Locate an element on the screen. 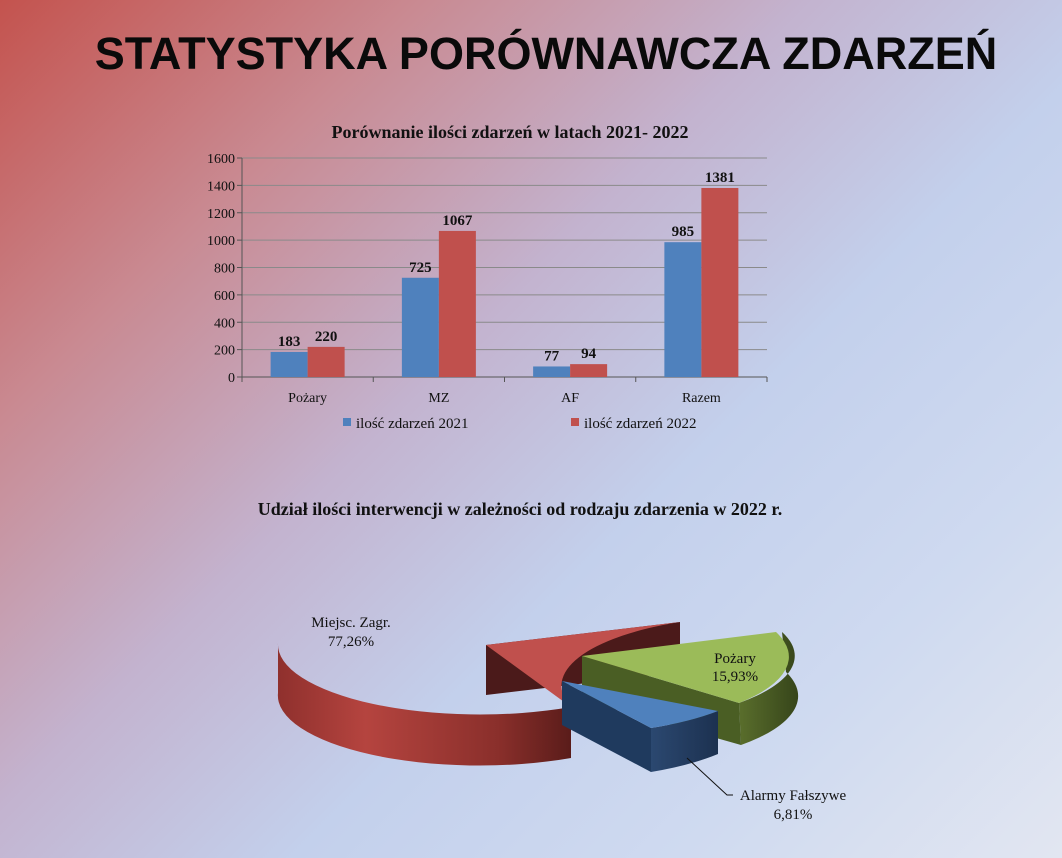  y-tick-label: 1000 is located at coordinates (221, 241).